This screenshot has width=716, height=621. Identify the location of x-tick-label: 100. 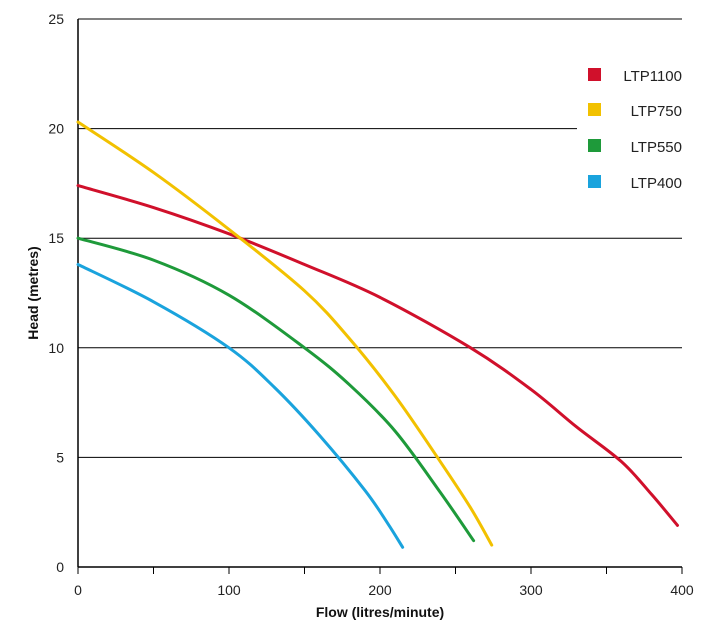
(229, 590).